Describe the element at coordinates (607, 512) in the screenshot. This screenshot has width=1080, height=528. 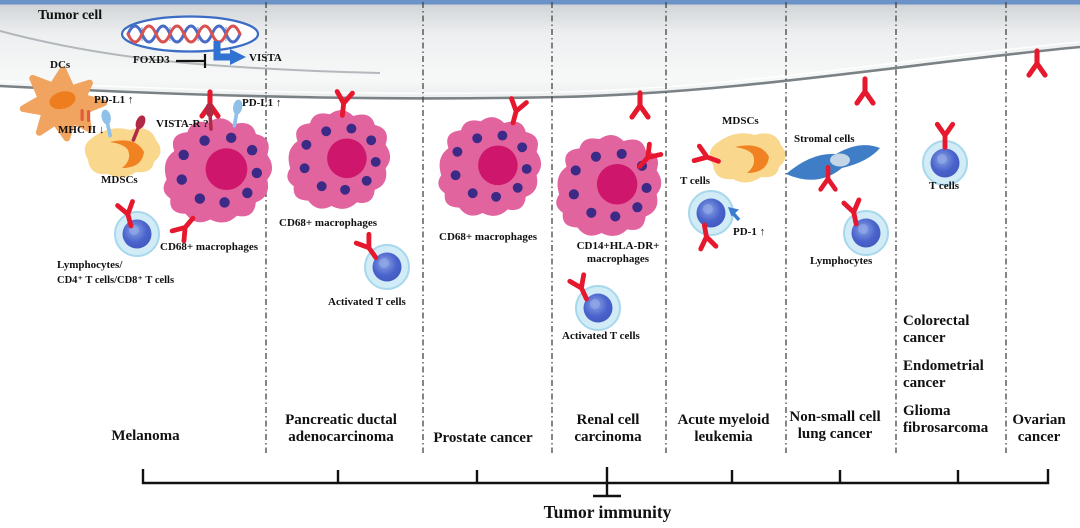
I see `tumor-immunity-label: Tumor immunity` at that location.